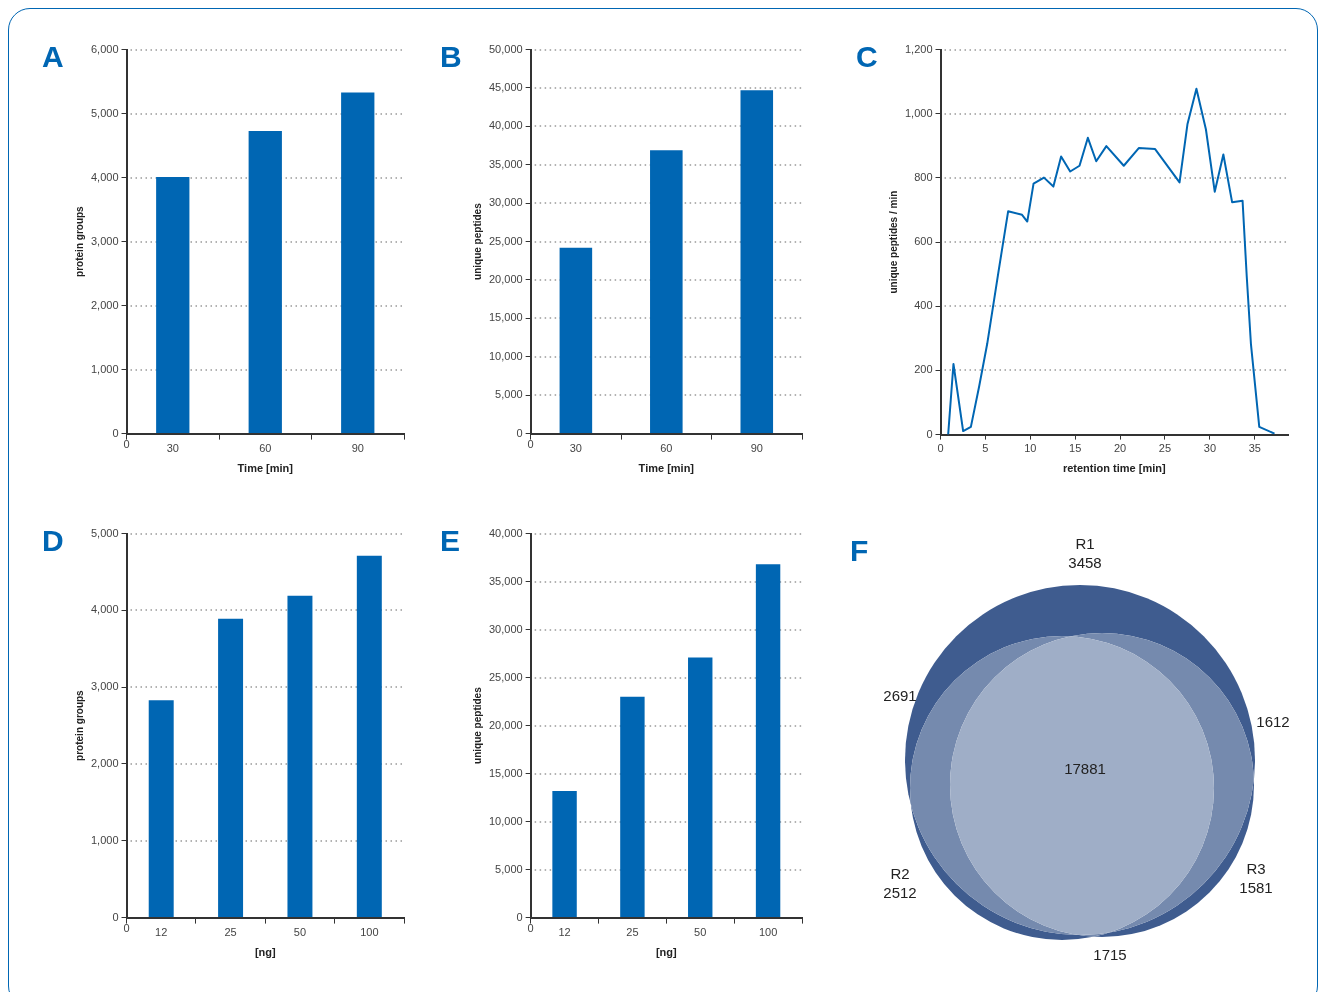 This screenshot has width=1322, height=992. What do you see at coordinates (1085, 769) in the screenshot?
I see `text: 17881` at bounding box center [1085, 769].